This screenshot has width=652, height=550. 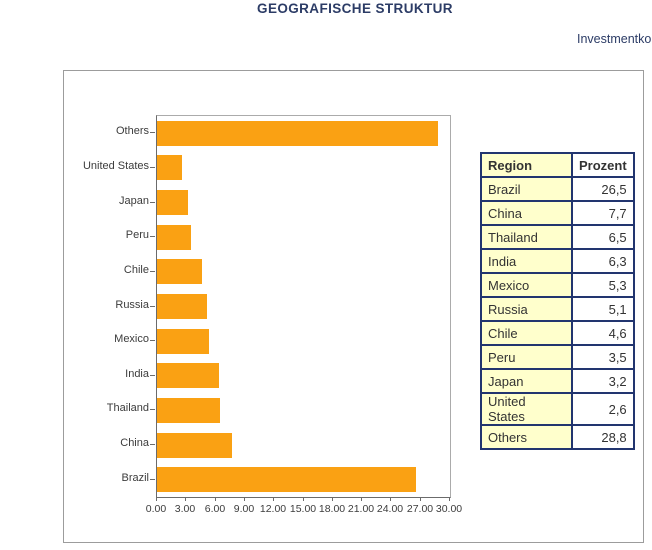 What do you see at coordinates (174, 237) in the screenshot?
I see `bar-peru` at bounding box center [174, 237].